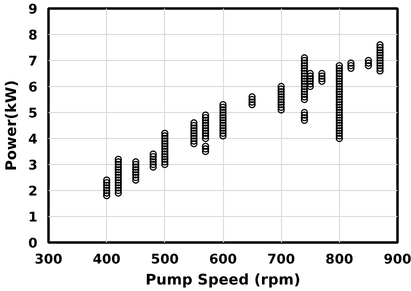 The image size is (411, 291). What do you see at coordinates (339, 260) in the screenshot?
I see `x-tick-label: 800` at bounding box center [339, 260].